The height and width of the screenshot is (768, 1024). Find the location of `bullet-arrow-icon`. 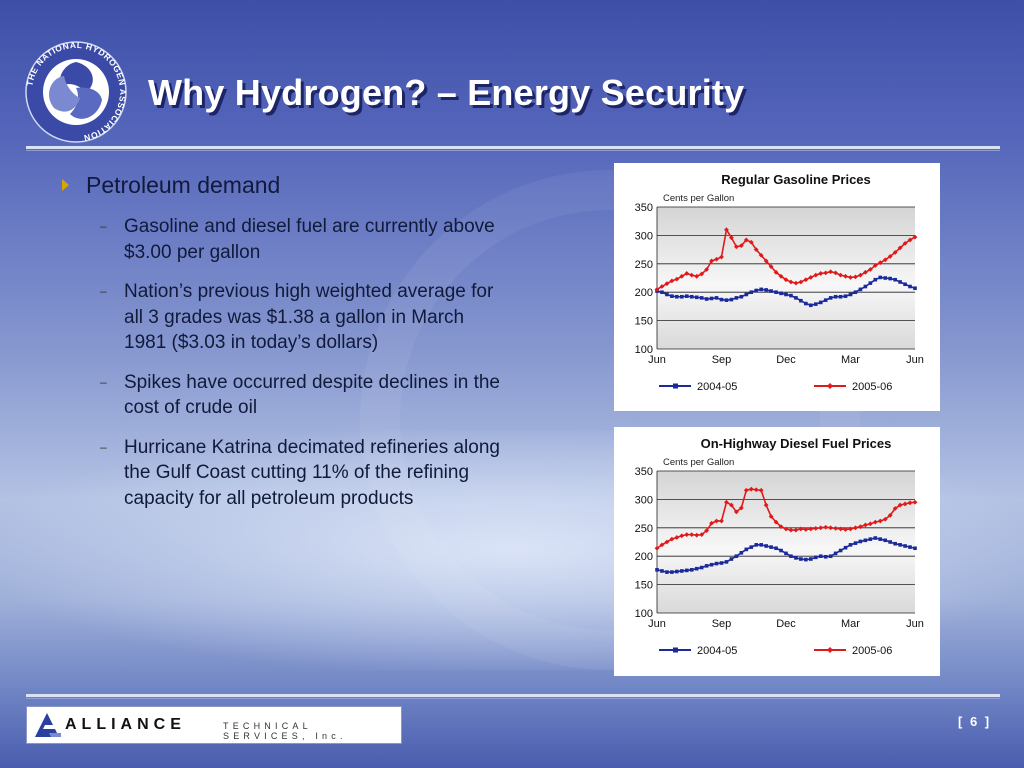

bullet-arrow-icon is located at coordinates (65, 185).